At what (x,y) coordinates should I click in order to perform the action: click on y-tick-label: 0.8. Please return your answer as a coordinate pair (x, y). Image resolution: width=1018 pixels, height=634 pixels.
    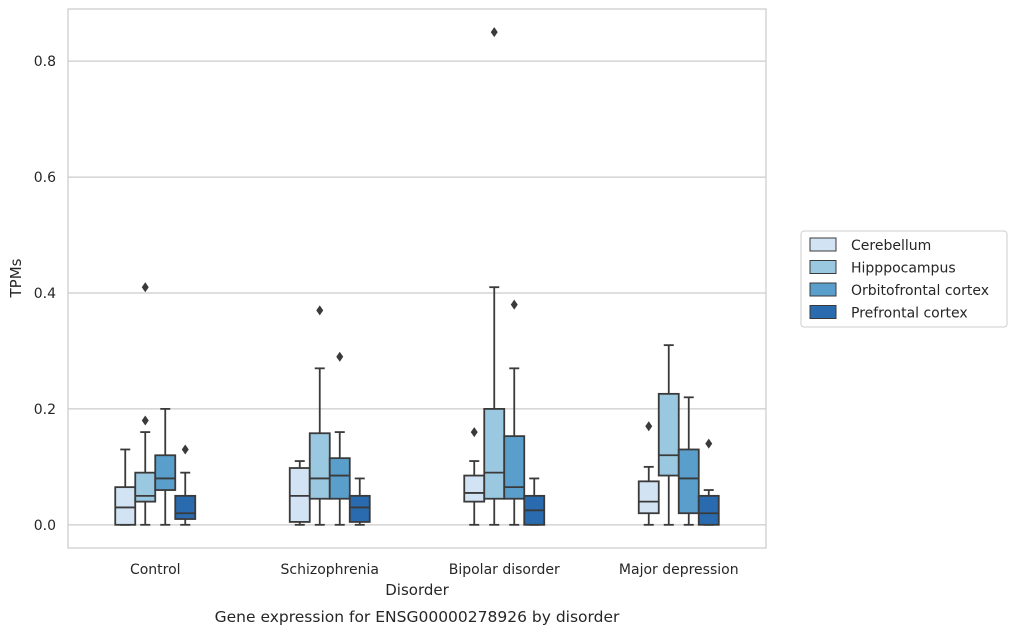
    Looking at the image, I should click on (45, 62).